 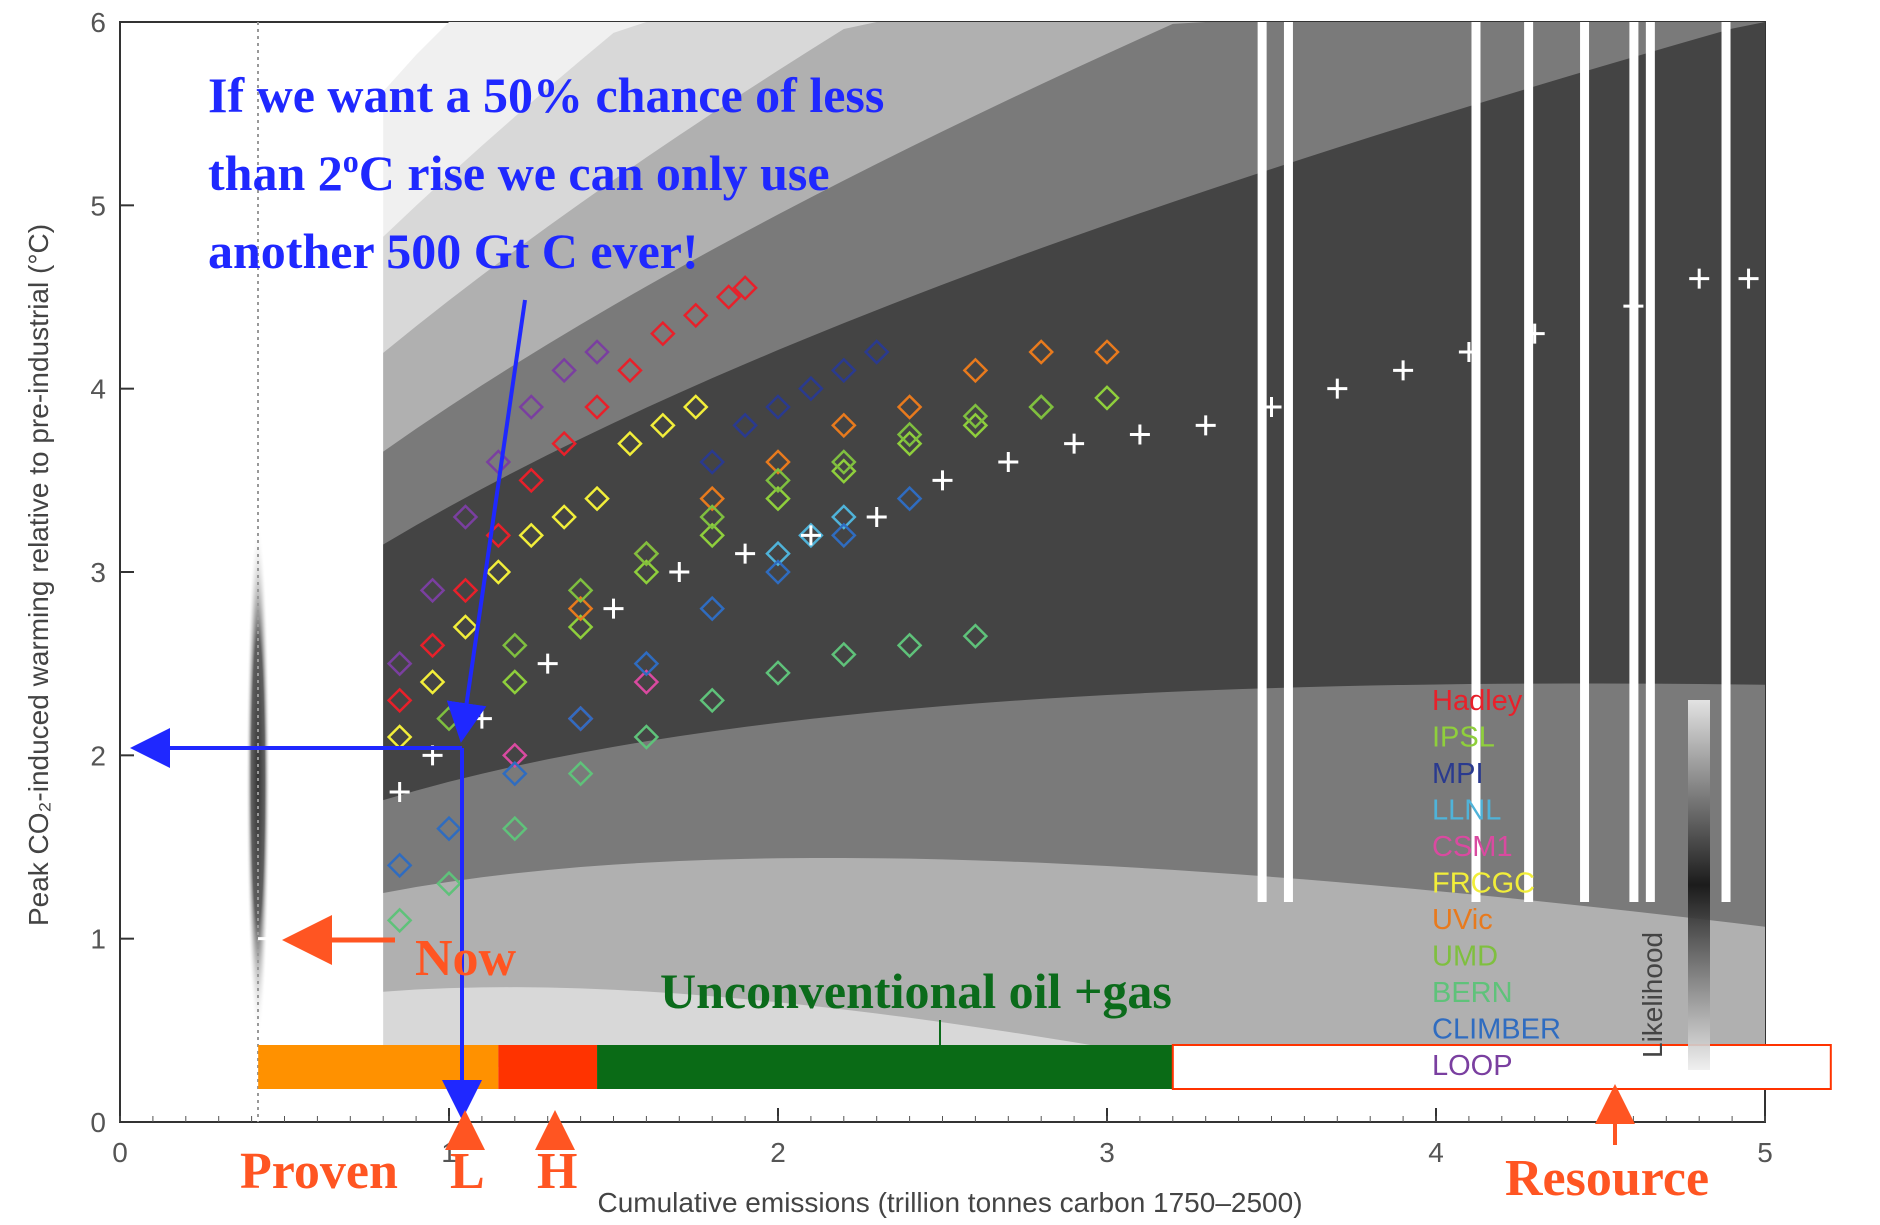 What do you see at coordinates (453, 251) in the screenshot?
I see `headline-line-3: another 500 Gt C ever!` at bounding box center [453, 251].